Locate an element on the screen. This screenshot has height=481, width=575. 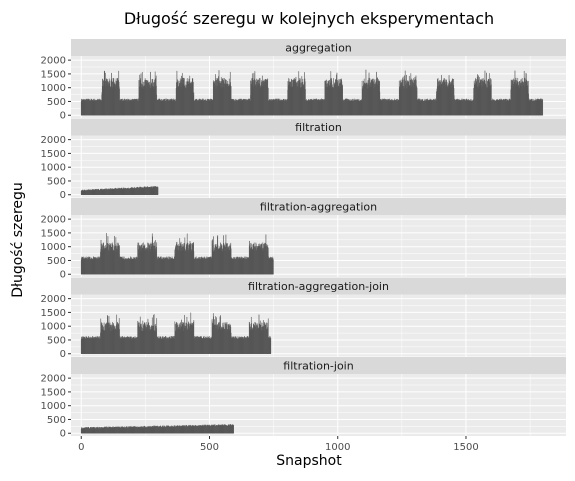
facet-strip-label: filtration is located at coordinates (318, 127).